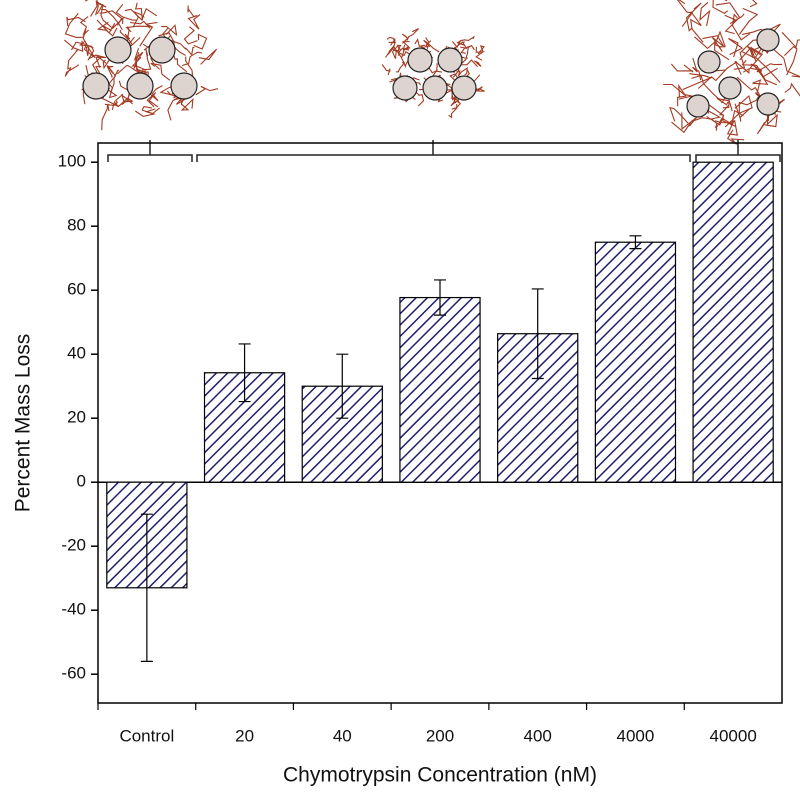 The height and width of the screenshot is (797, 800). What do you see at coordinates (444, 151) in the screenshot?
I see `brackets` at bounding box center [444, 151].